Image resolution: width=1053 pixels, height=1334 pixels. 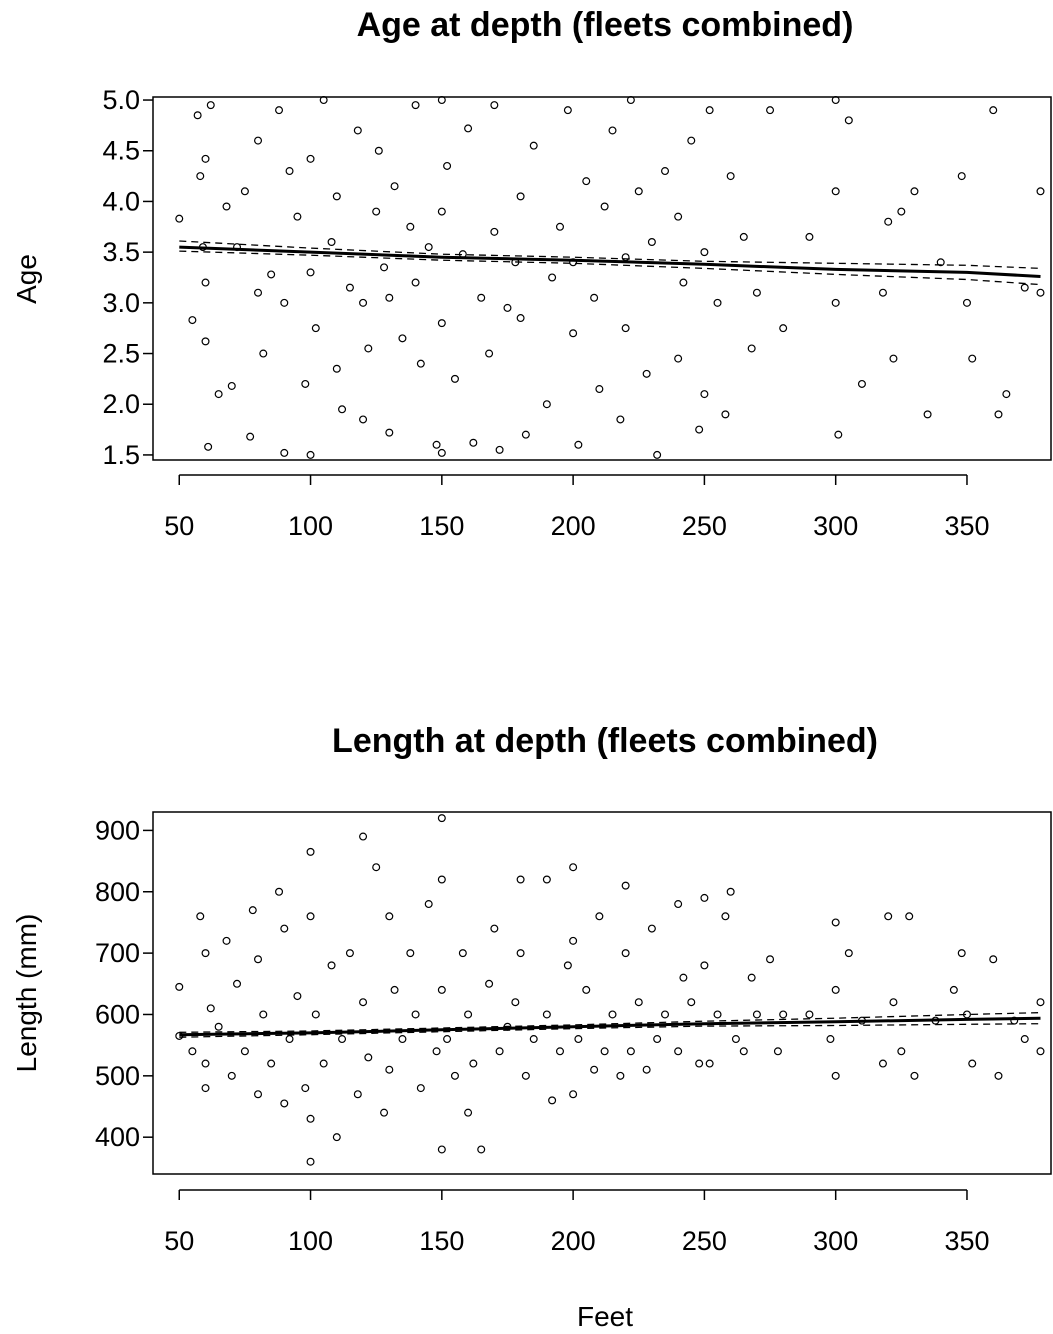 What do you see at coordinates (117, 892) in the screenshot?
I see `length-y-tick-label: 800` at bounding box center [117, 892].